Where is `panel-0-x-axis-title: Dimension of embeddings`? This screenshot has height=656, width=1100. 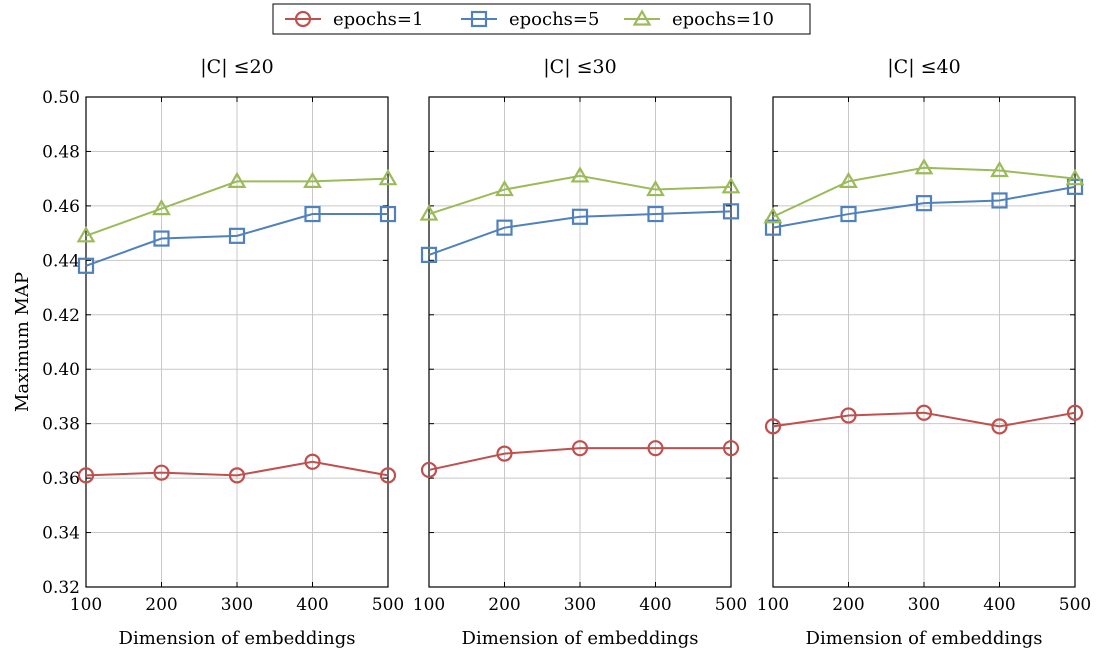 panel-0-x-axis-title: Dimension of embeddings is located at coordinates (237, 638).